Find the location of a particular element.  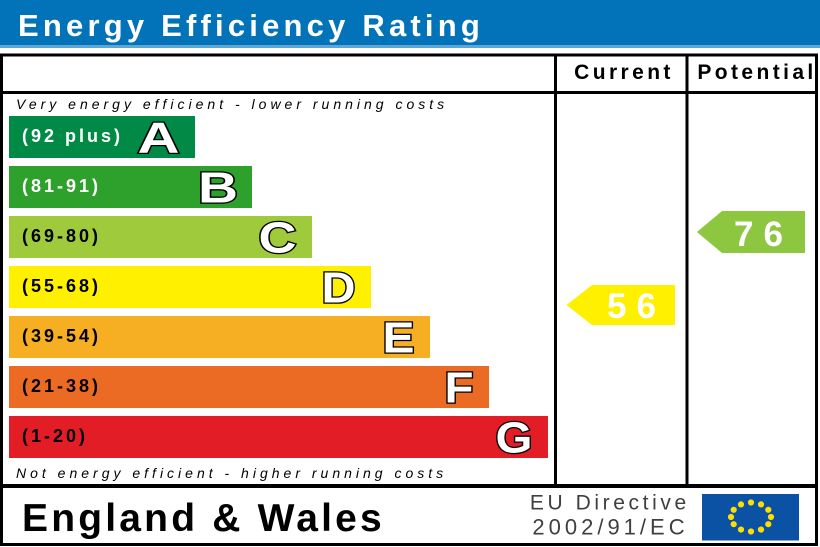

svg-text: (81-91) is located at coordinates (61, 186).